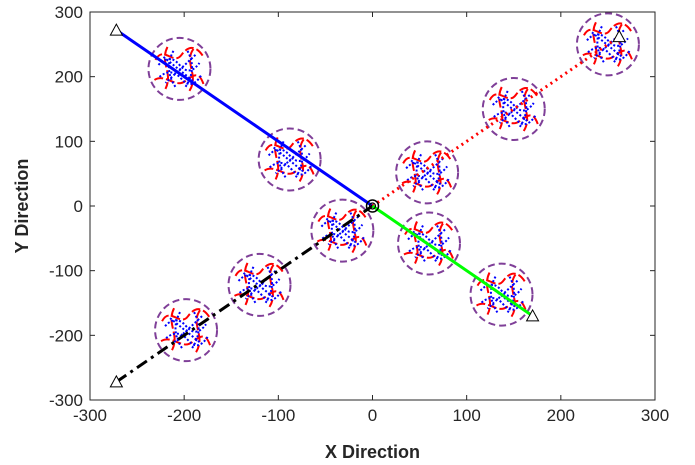 The height and width of the screenshot is (465, 695). Describe the element at coordinates (561, 415) in the screenshot. I see `x-tick-label: 200` at that location.